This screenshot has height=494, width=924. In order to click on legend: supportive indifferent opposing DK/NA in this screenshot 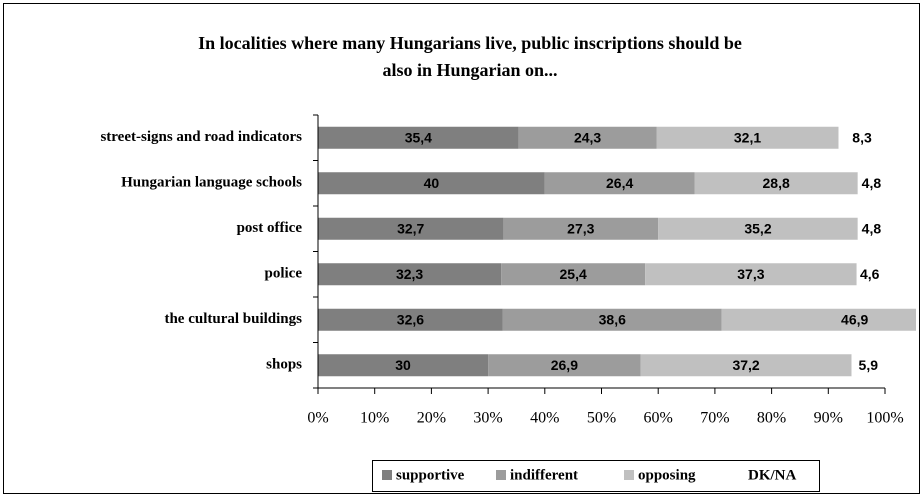, I will do `click(596, 476)`.